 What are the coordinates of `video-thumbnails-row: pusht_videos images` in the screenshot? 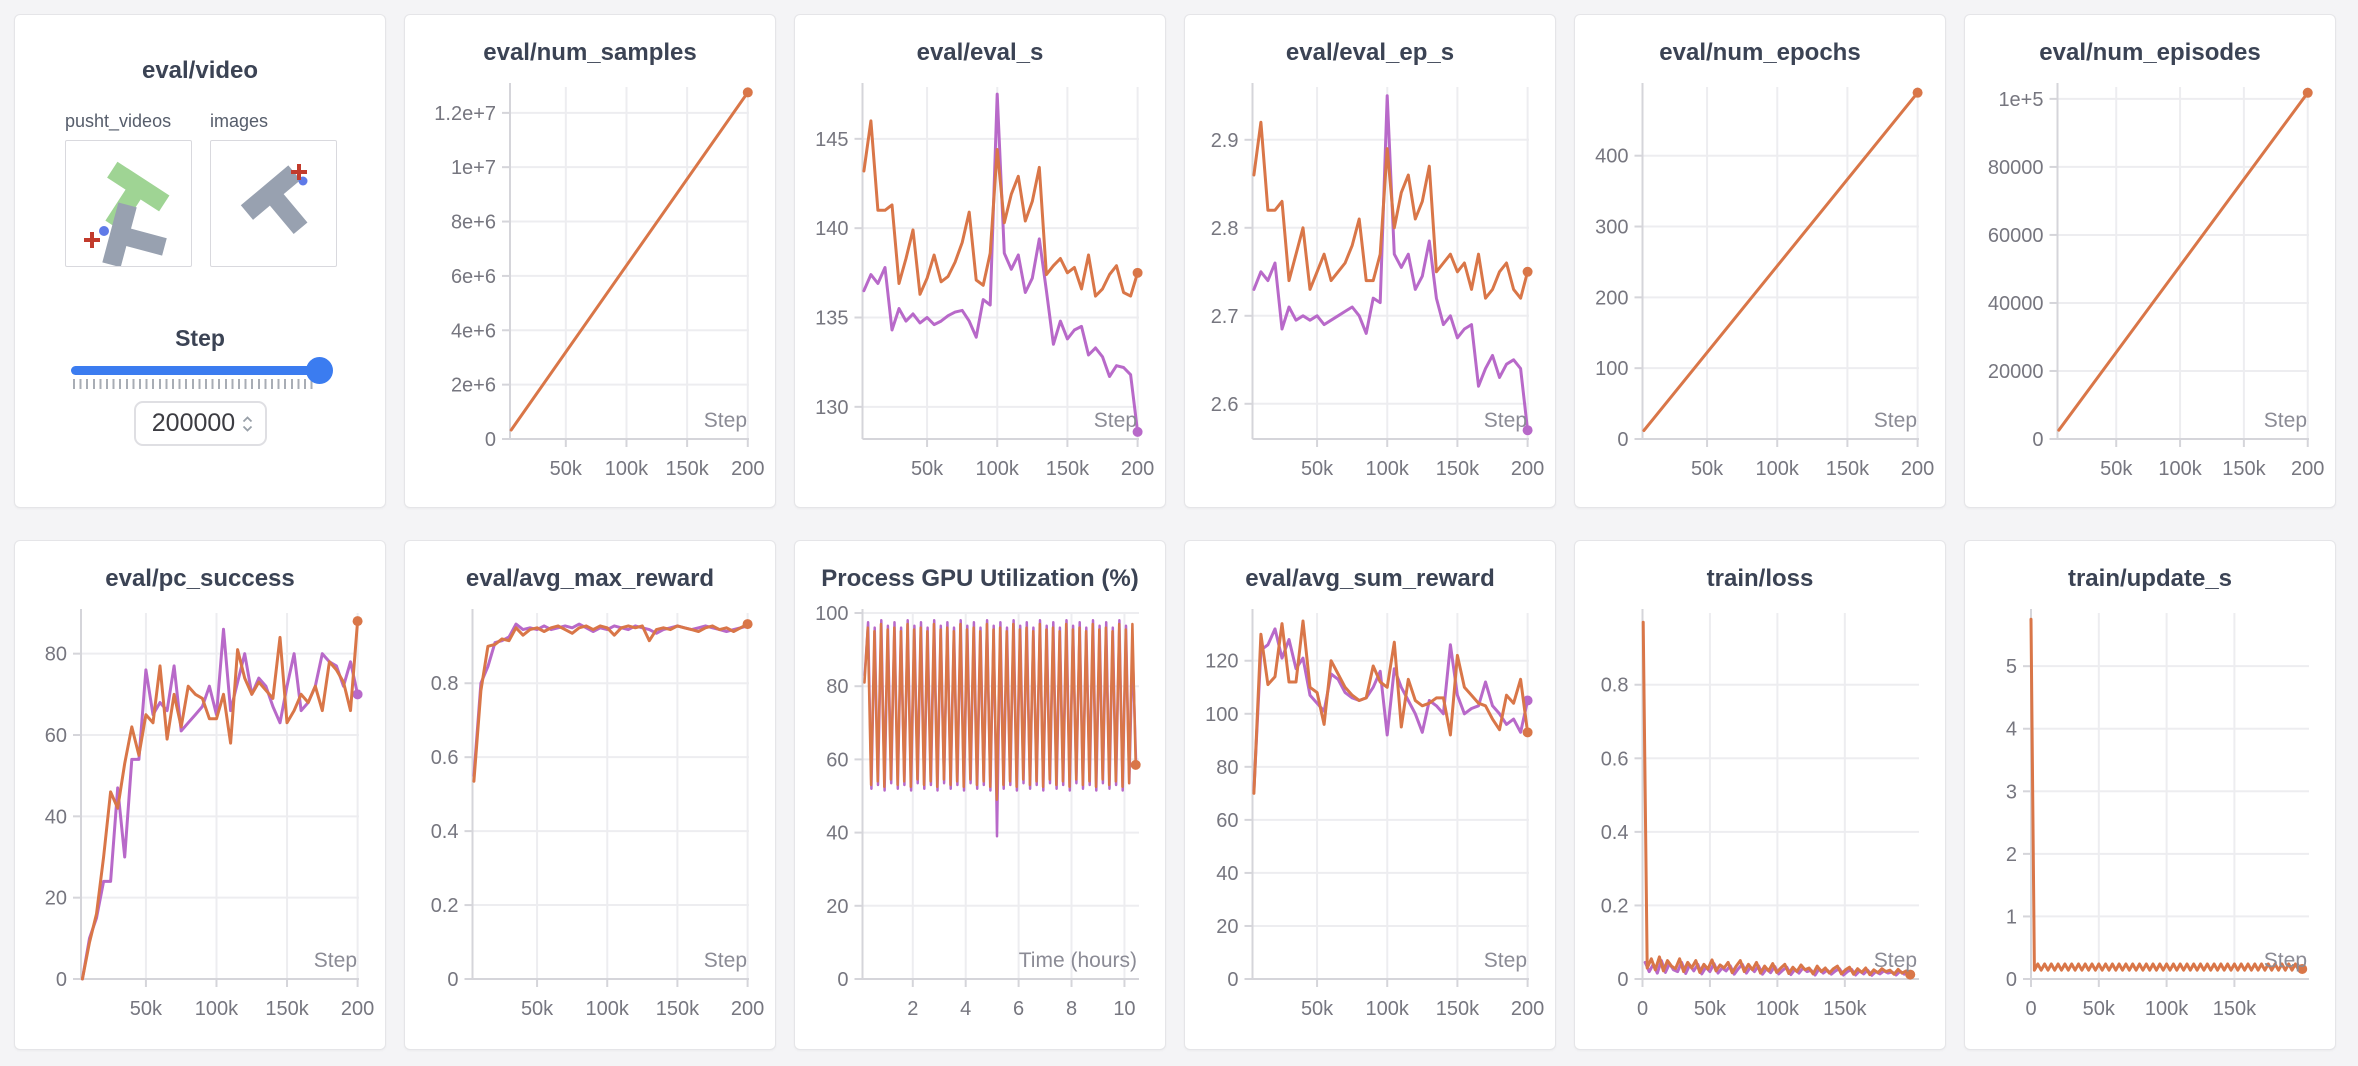 It's located at (201, 189).